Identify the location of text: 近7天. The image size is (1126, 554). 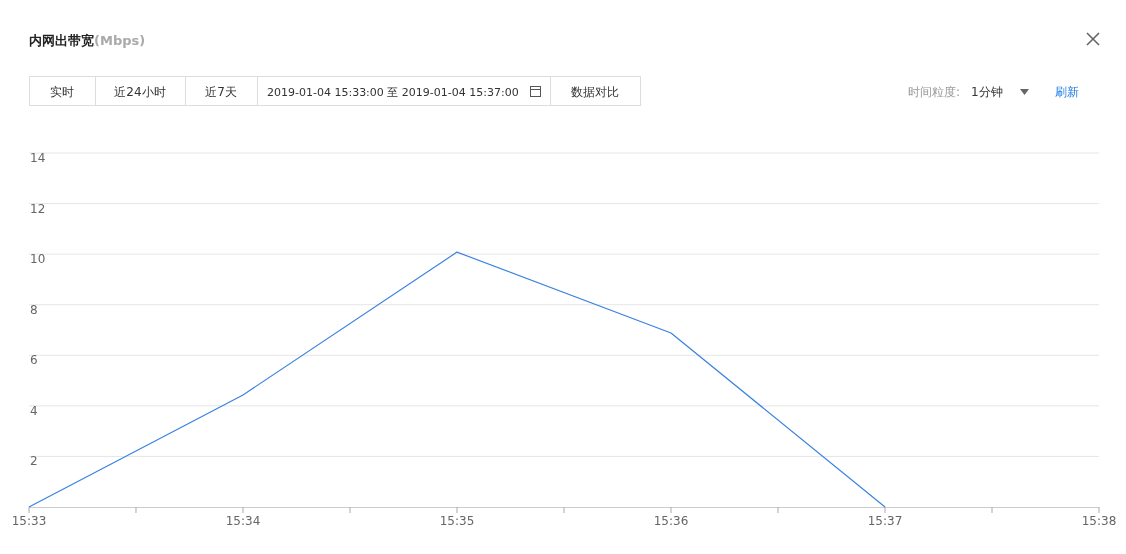
(221, 92).